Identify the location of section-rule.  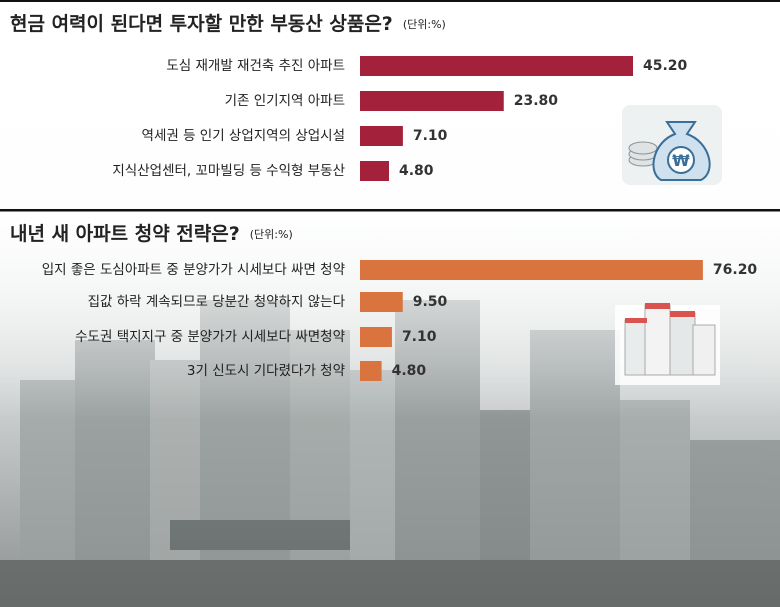
(390, 210).